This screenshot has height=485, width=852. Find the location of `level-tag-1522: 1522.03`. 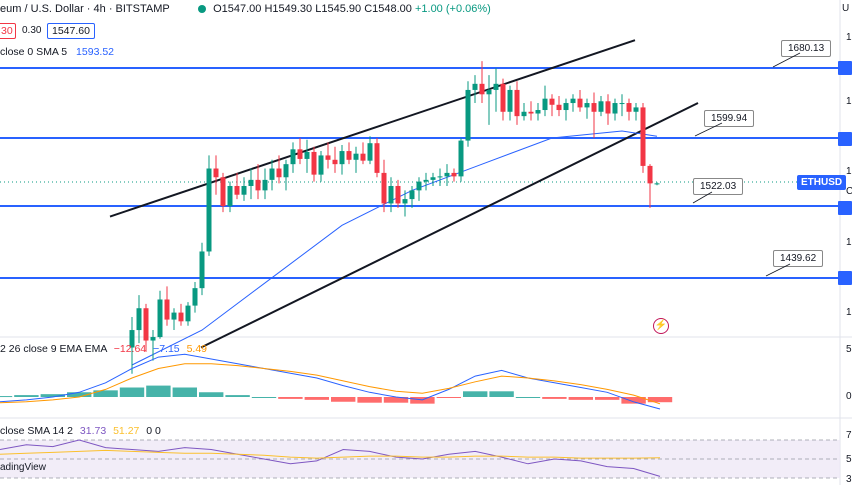

level-tag-1522: 1522.03 is located at coordinates (718, 186).